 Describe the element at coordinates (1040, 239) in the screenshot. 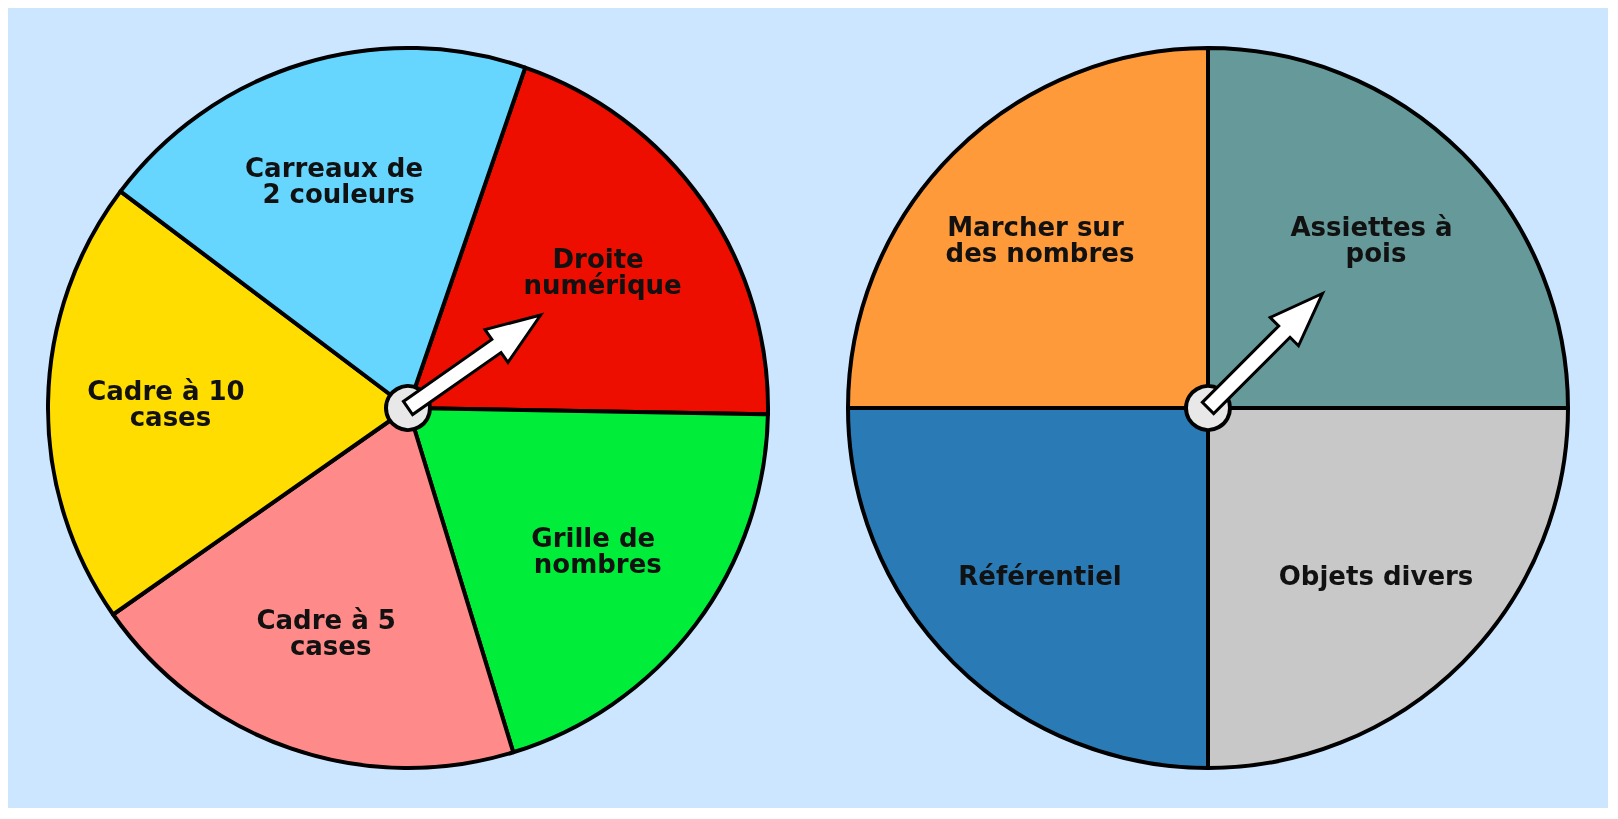

I see `slice-label: Marcher sur des nombres` at that location.